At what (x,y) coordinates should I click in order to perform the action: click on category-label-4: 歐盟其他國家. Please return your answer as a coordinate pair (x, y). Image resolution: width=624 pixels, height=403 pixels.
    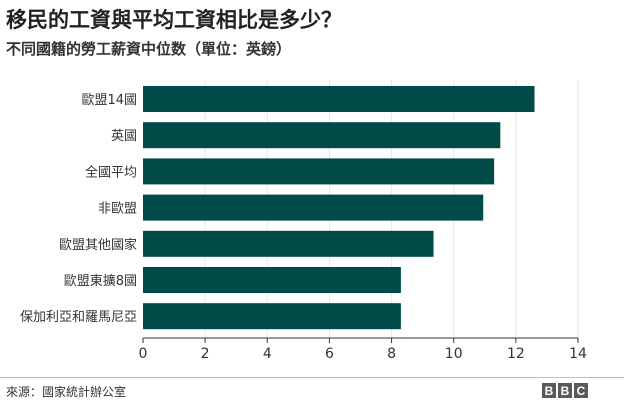
    Looking at the image, I should click on (98, 245).